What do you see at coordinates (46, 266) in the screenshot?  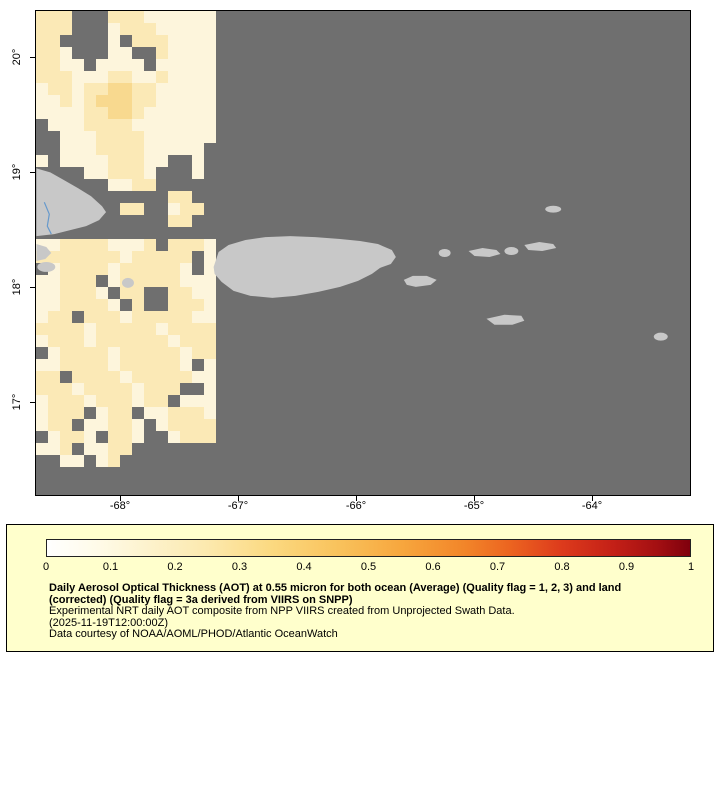 I see `land-saona-island` at bounding box center [46, 266].